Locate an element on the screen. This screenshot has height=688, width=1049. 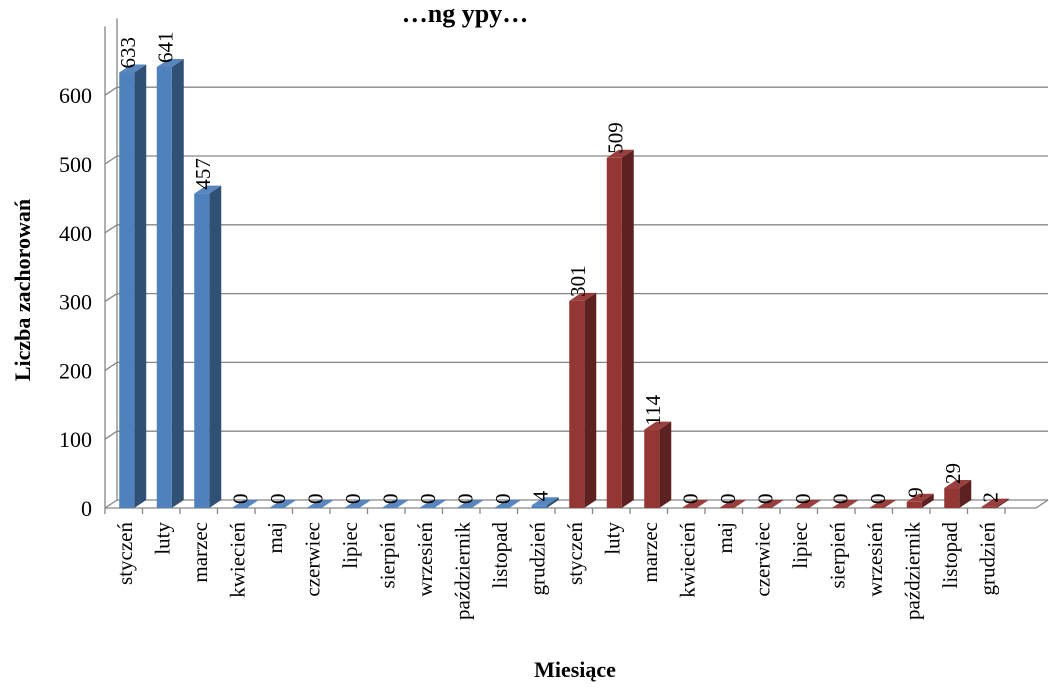
data-label: 509 is located at coordinates (615, 138).